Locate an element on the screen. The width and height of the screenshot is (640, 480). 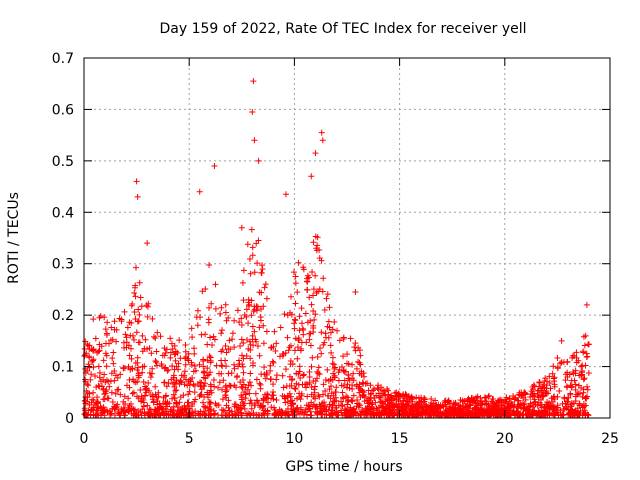
x-tick-label: 10 is located at coordinates (294, 439).